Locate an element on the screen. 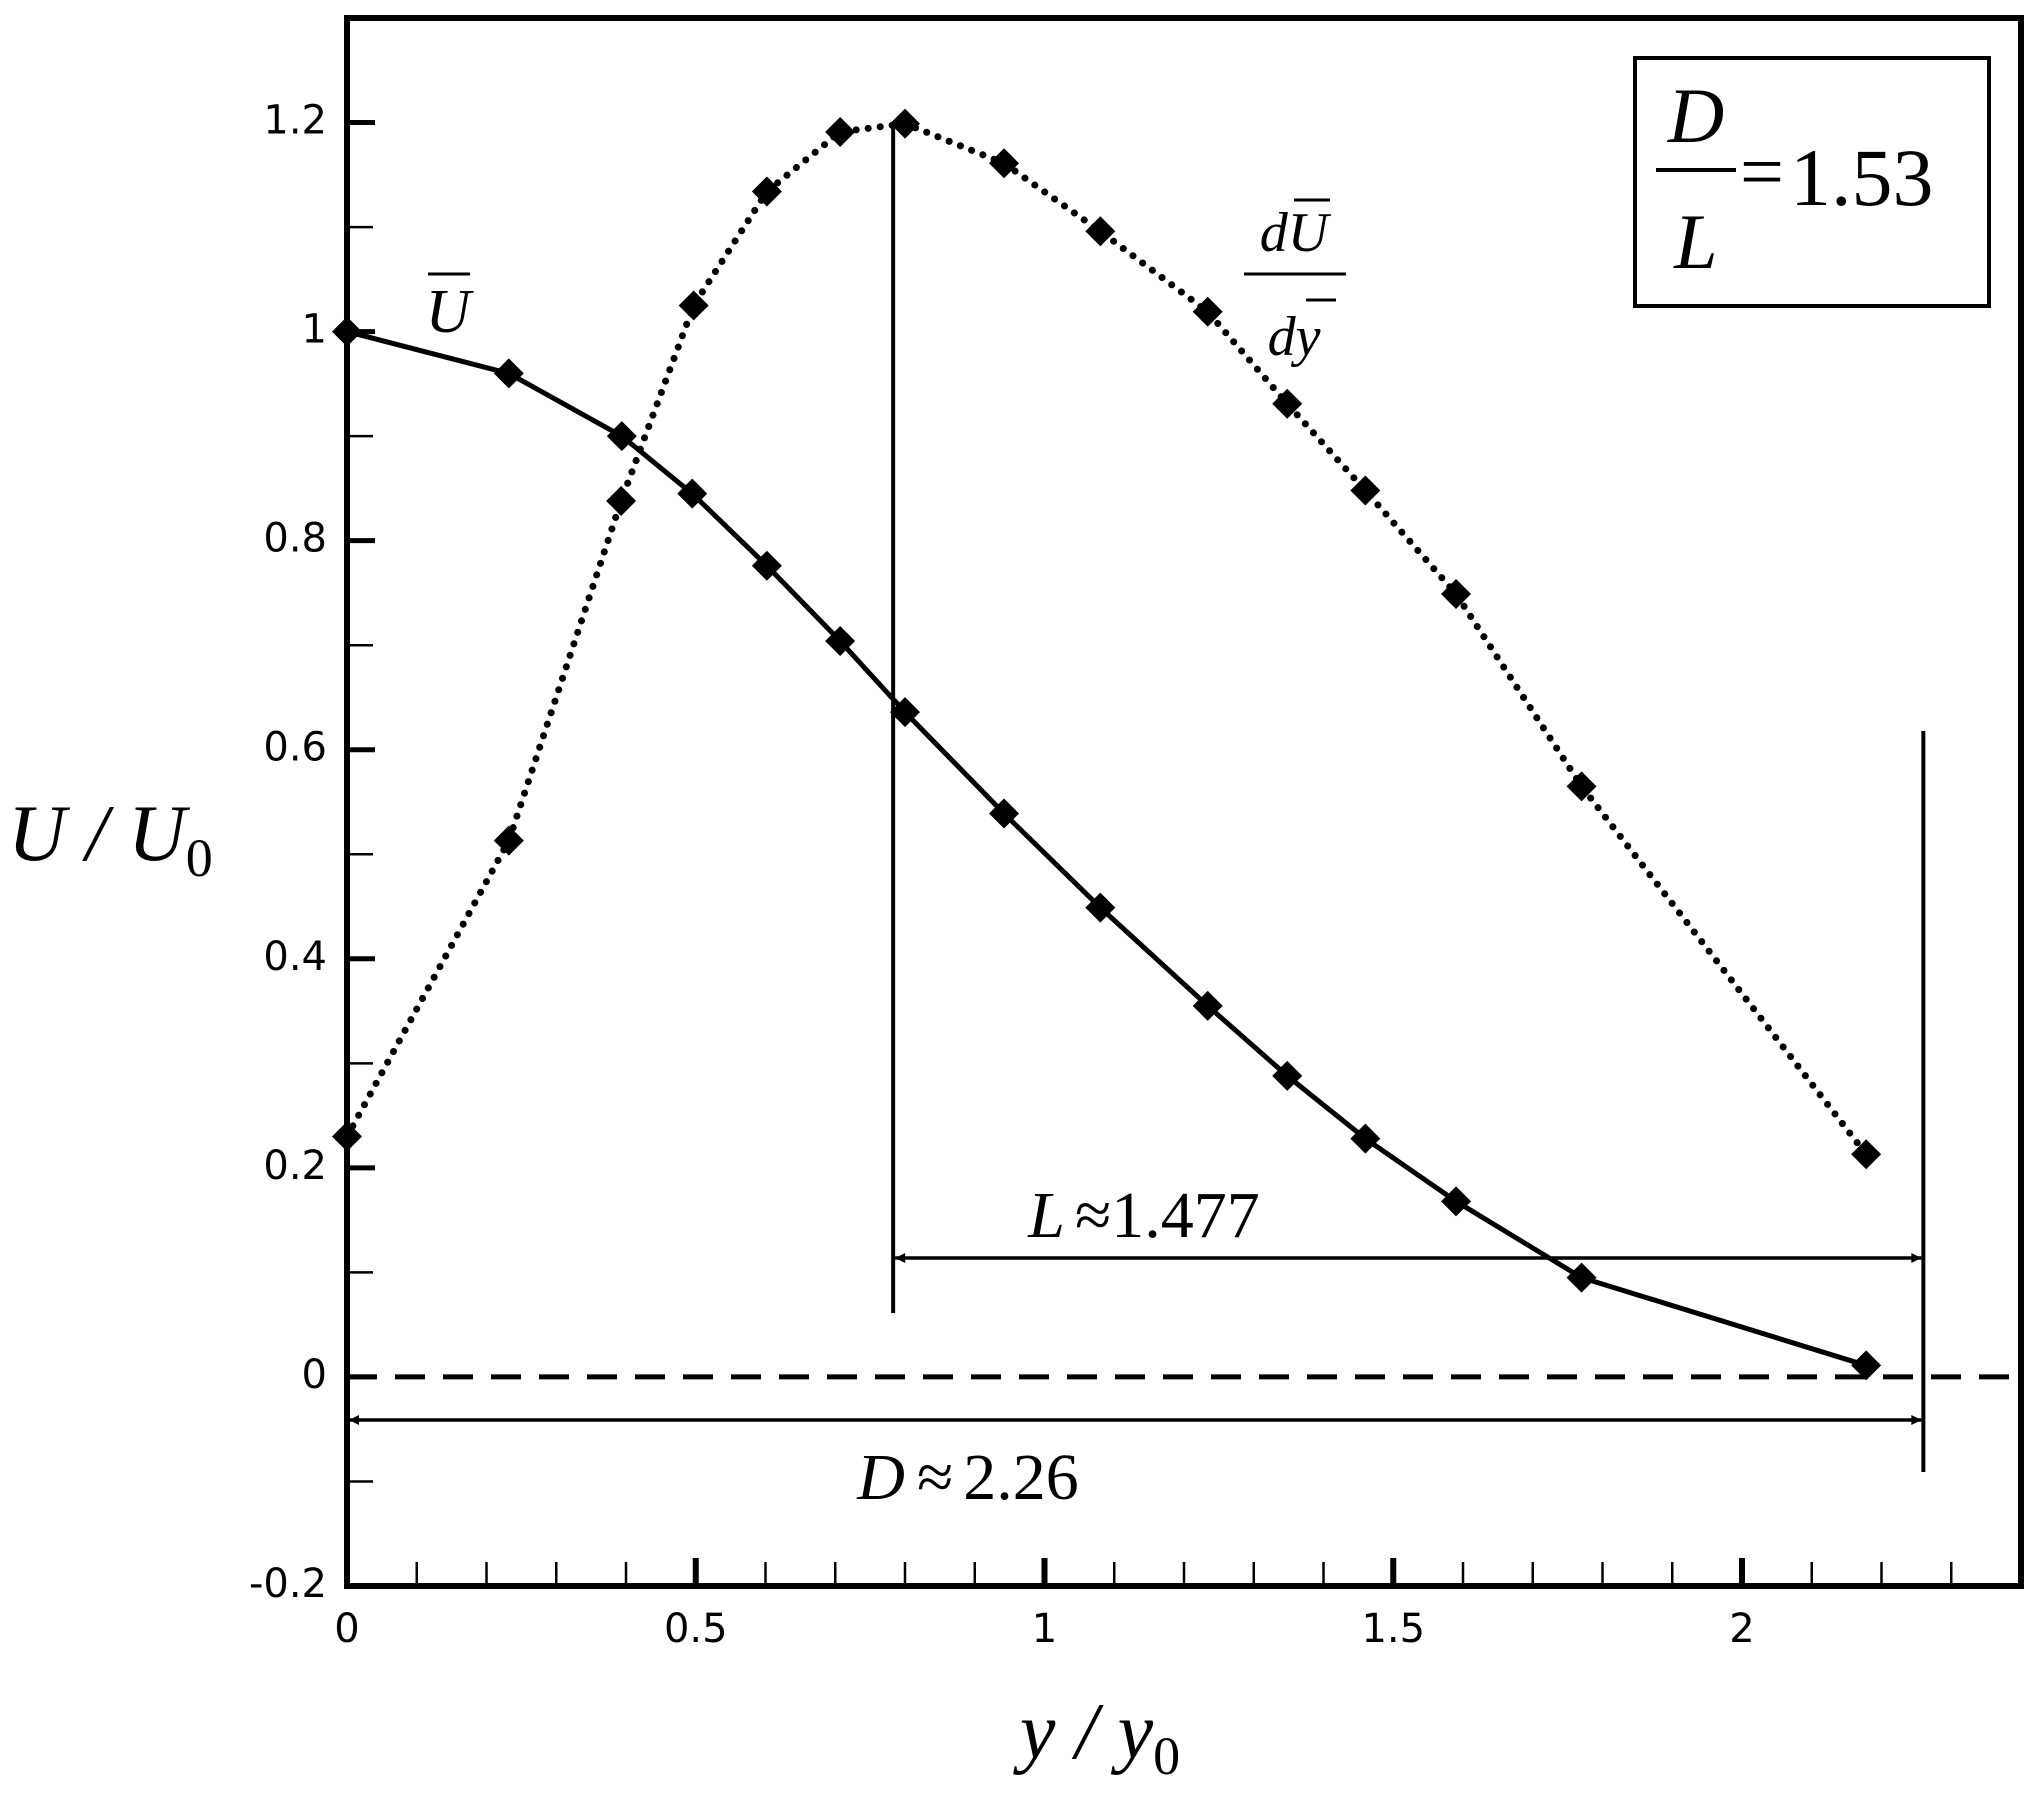  x-tick-label: 1 is located at coordinates (1044, 1629).